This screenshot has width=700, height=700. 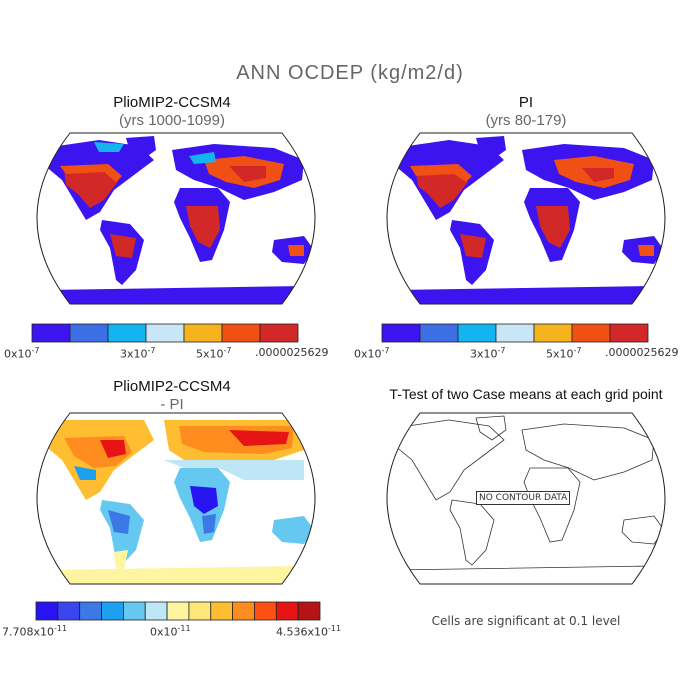 I want to click on significance-note: Cells are significant at 0.1 level, so click(x=526, y=621).